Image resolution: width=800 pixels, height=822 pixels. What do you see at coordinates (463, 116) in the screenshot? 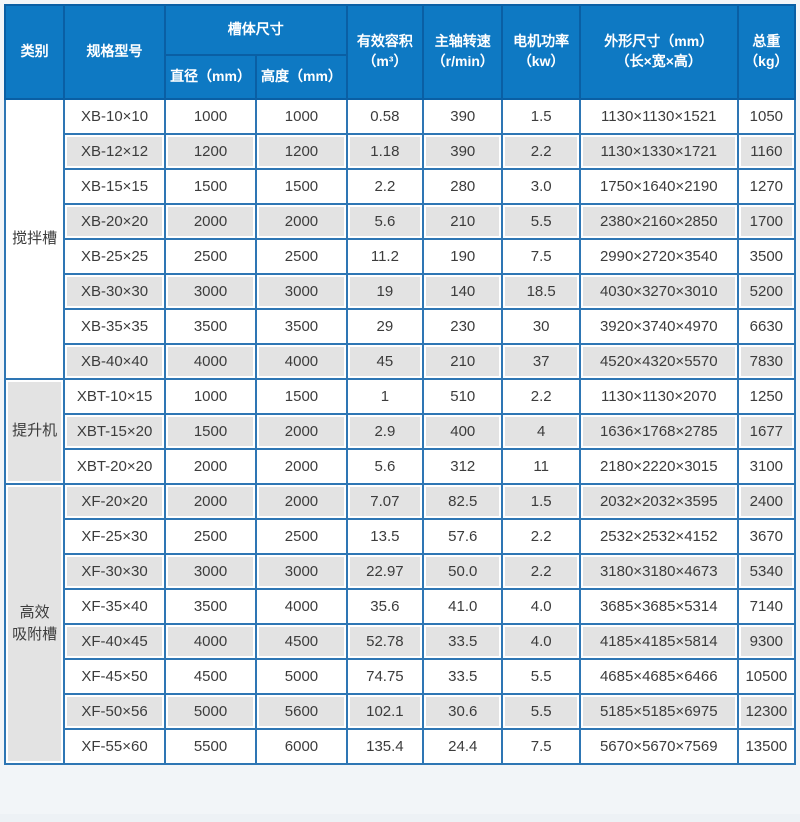
I see `value-cell: 390` at bounding box center [463, 116].